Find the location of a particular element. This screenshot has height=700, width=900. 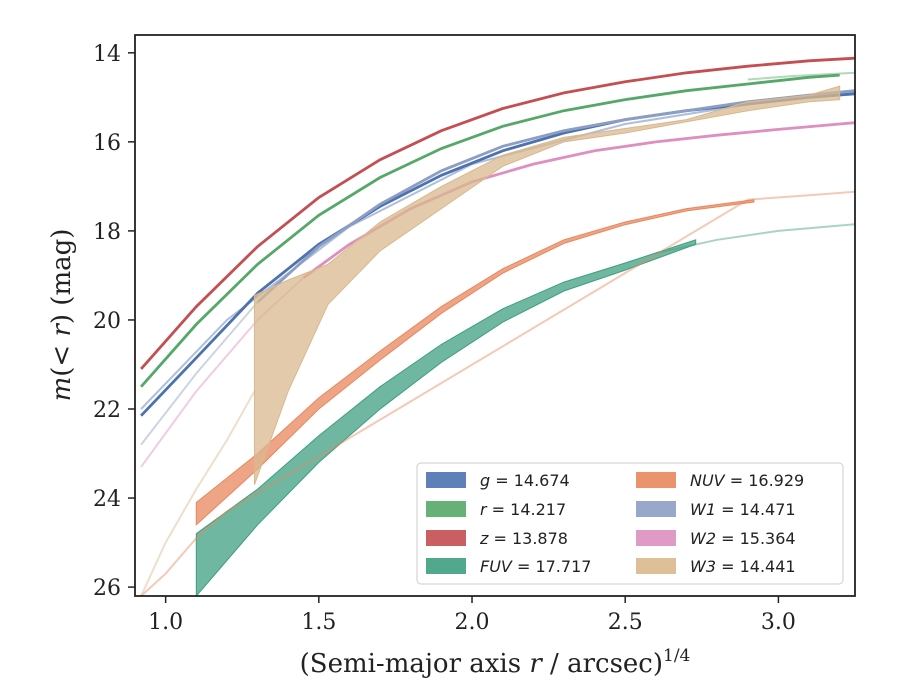

y-tick-label: 24 is located at coordinates (107, 499).